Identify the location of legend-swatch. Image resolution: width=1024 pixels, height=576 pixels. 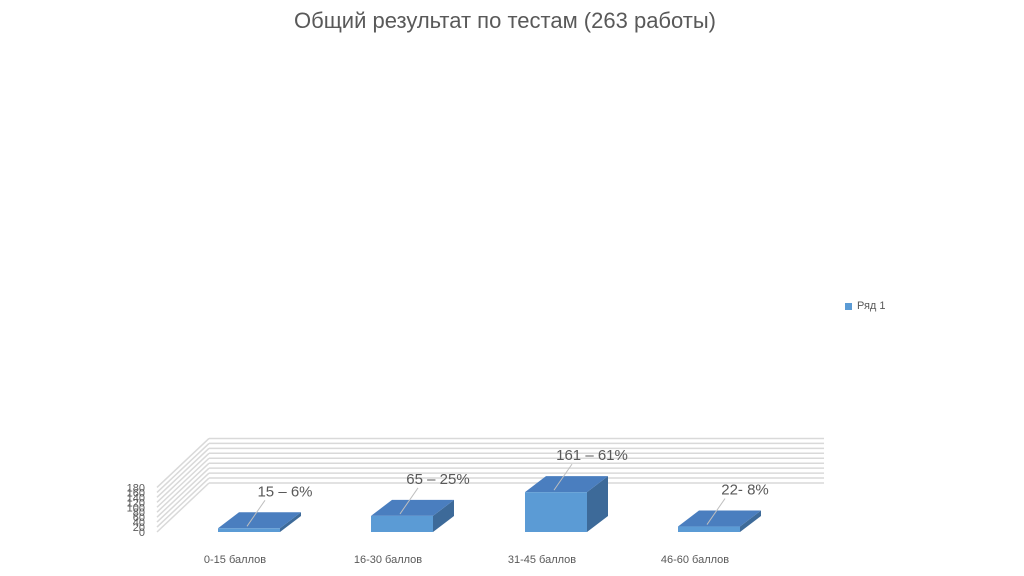
(848, 306).